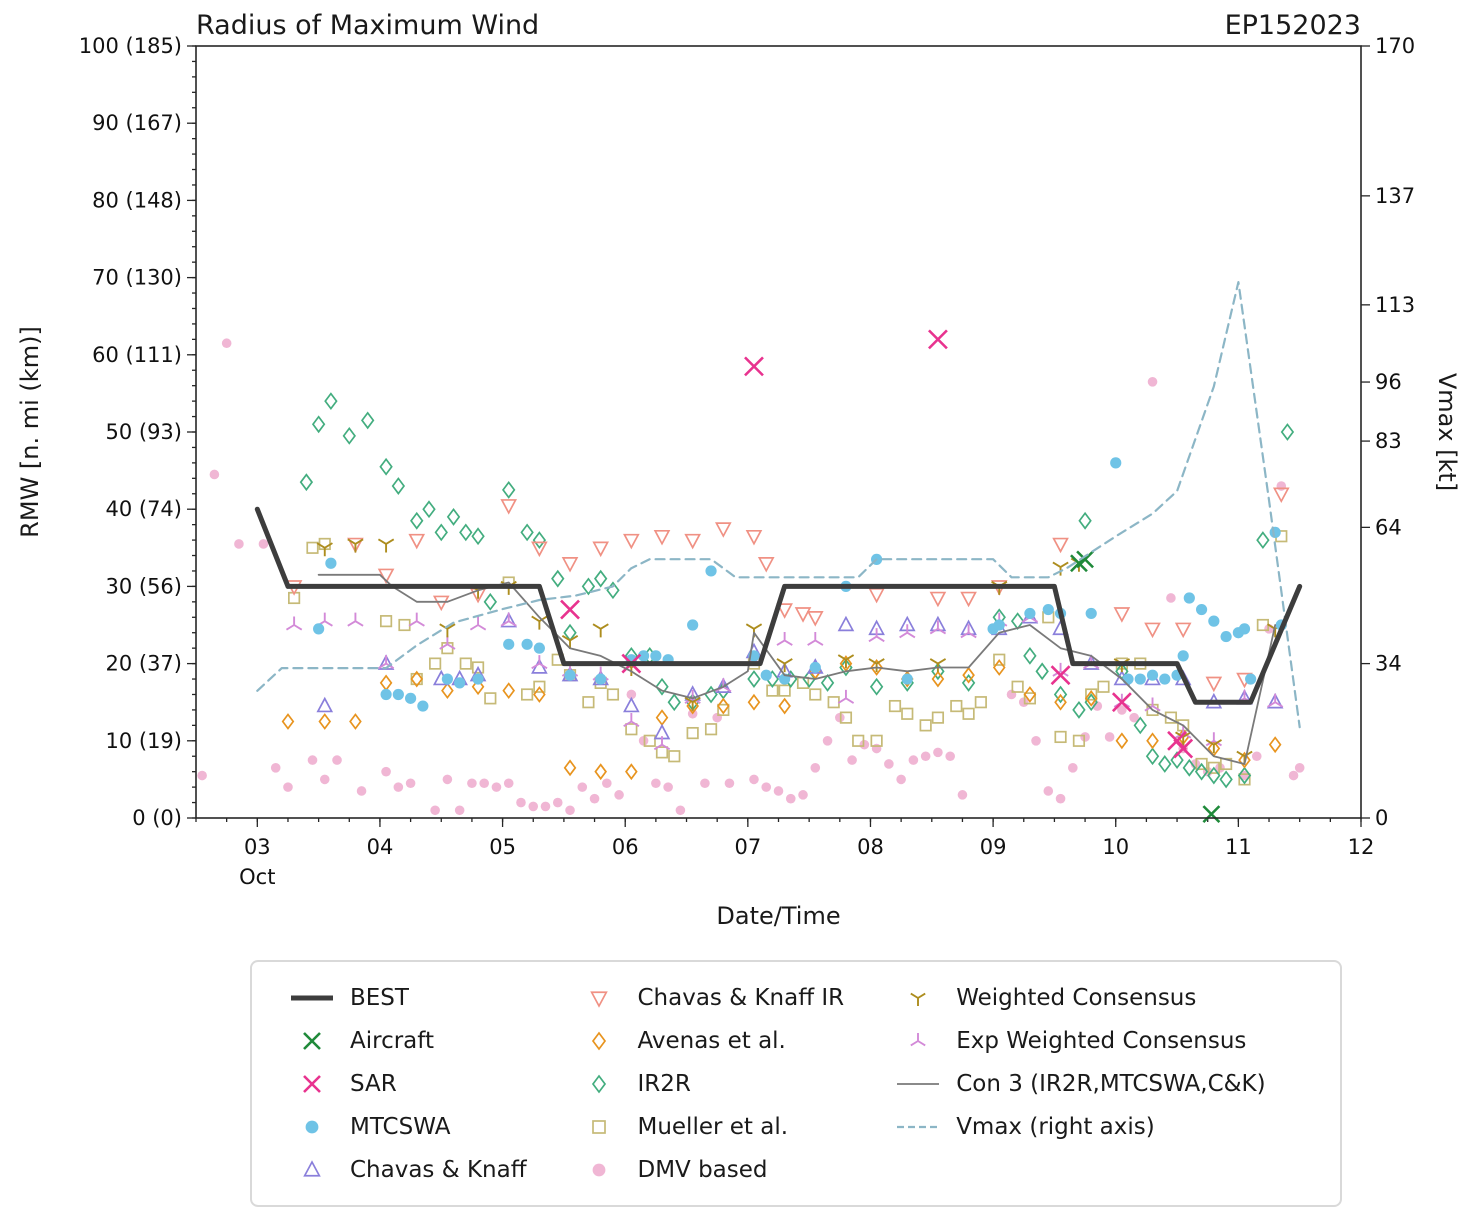 This screenshot has width=1477, height=1222. Describe the element at coordinates (741, 997) in the screenshot. I see `legend-label: Chavas & Knaff IR` at that location.